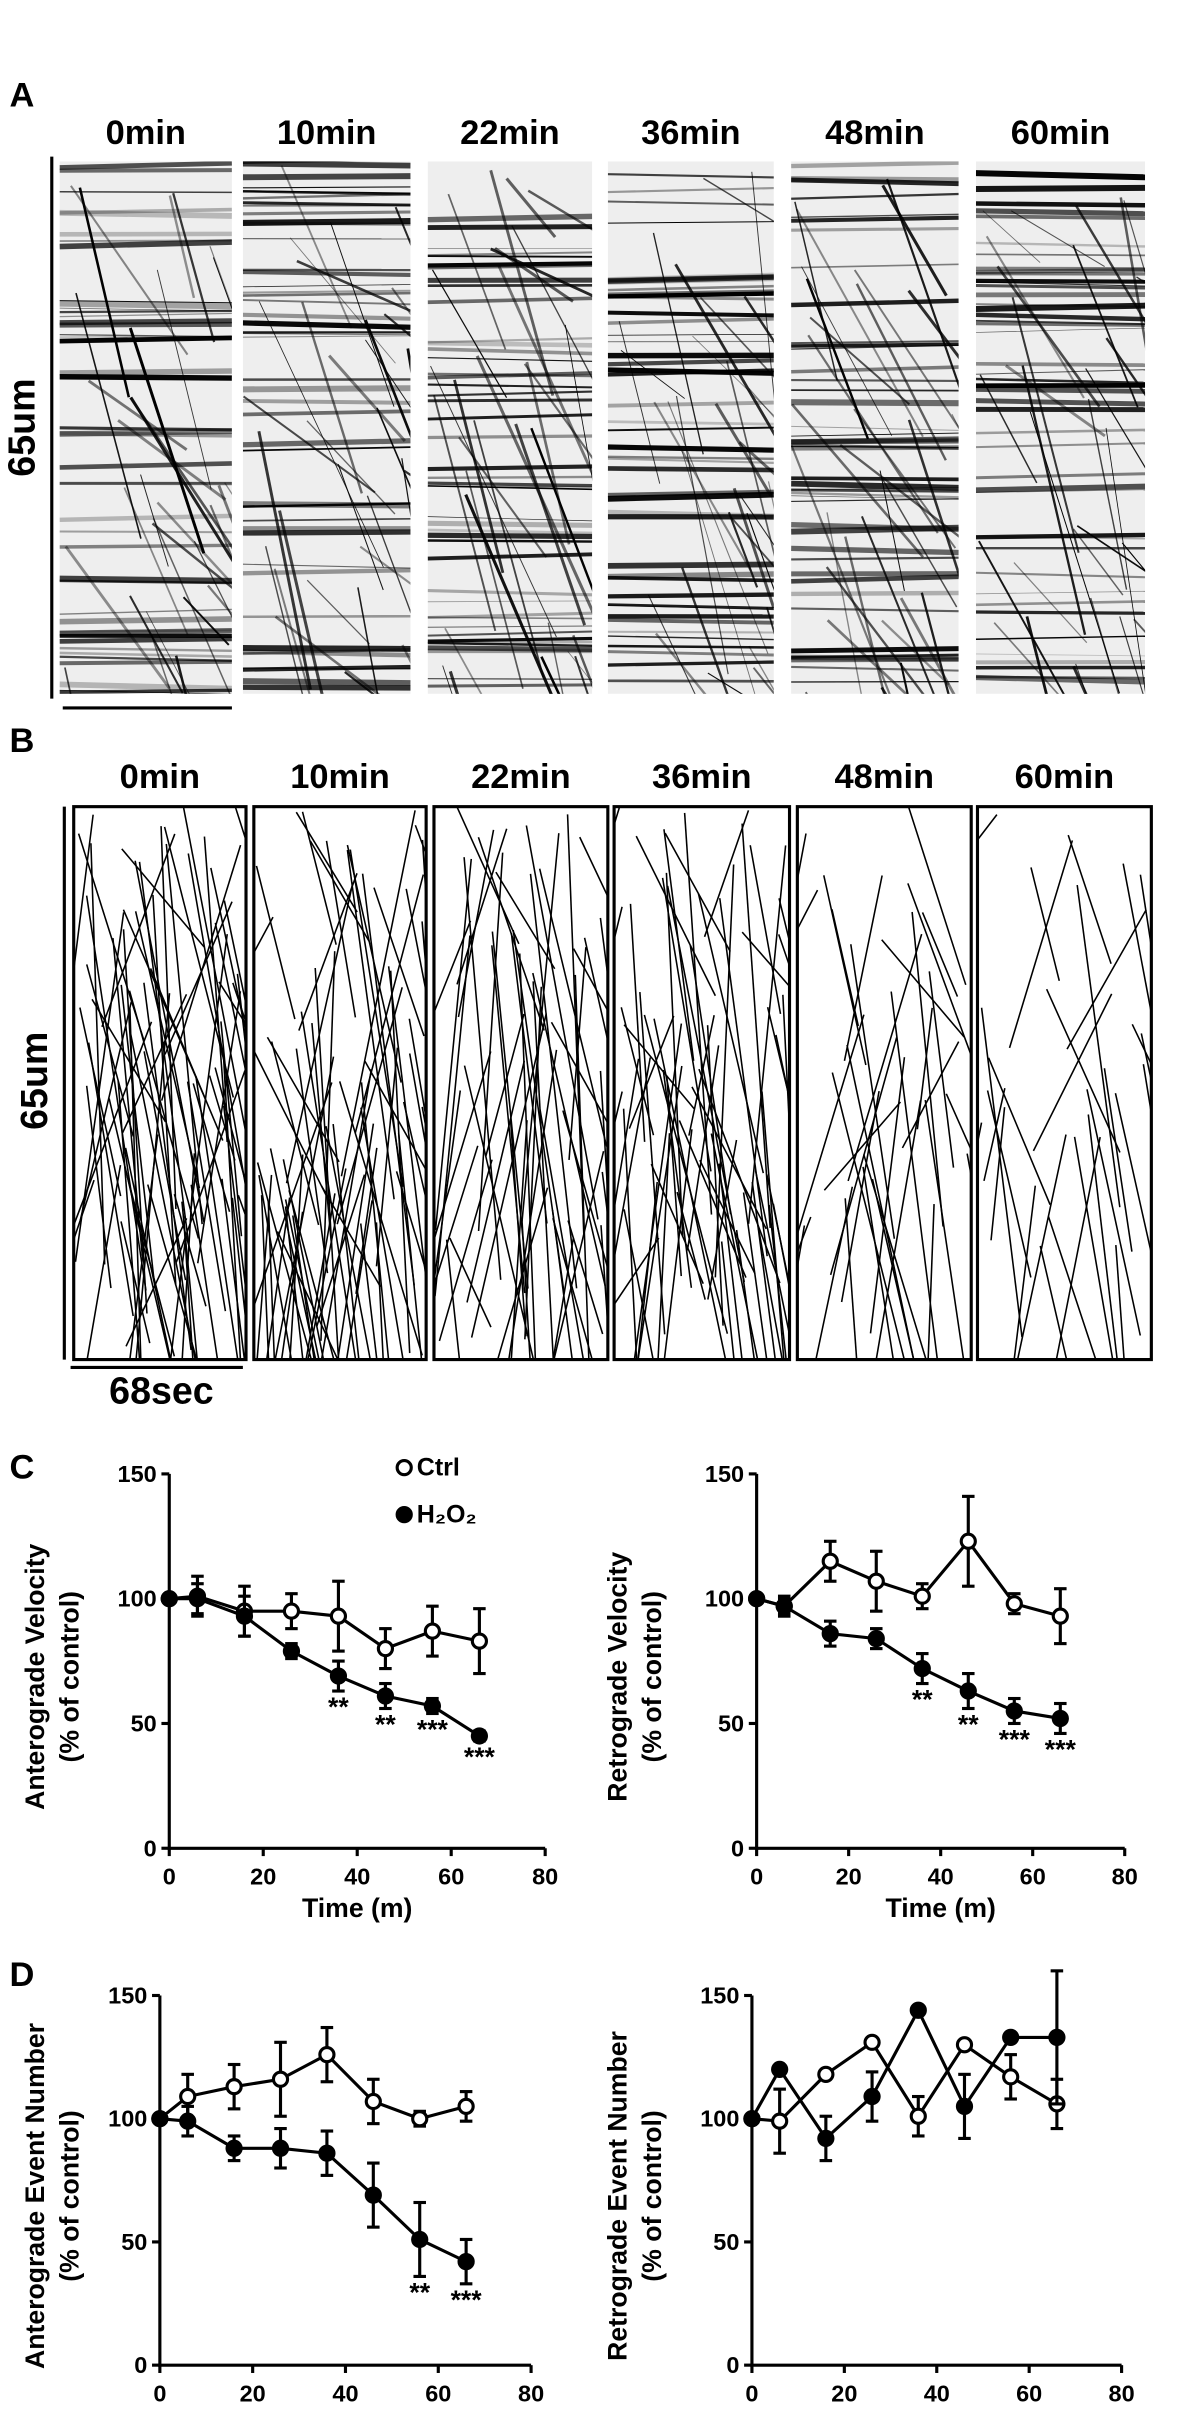 The height and width of the screenshot is (2409, 1200). I want to click on x-tick-label: 20, so click(263, 1876).